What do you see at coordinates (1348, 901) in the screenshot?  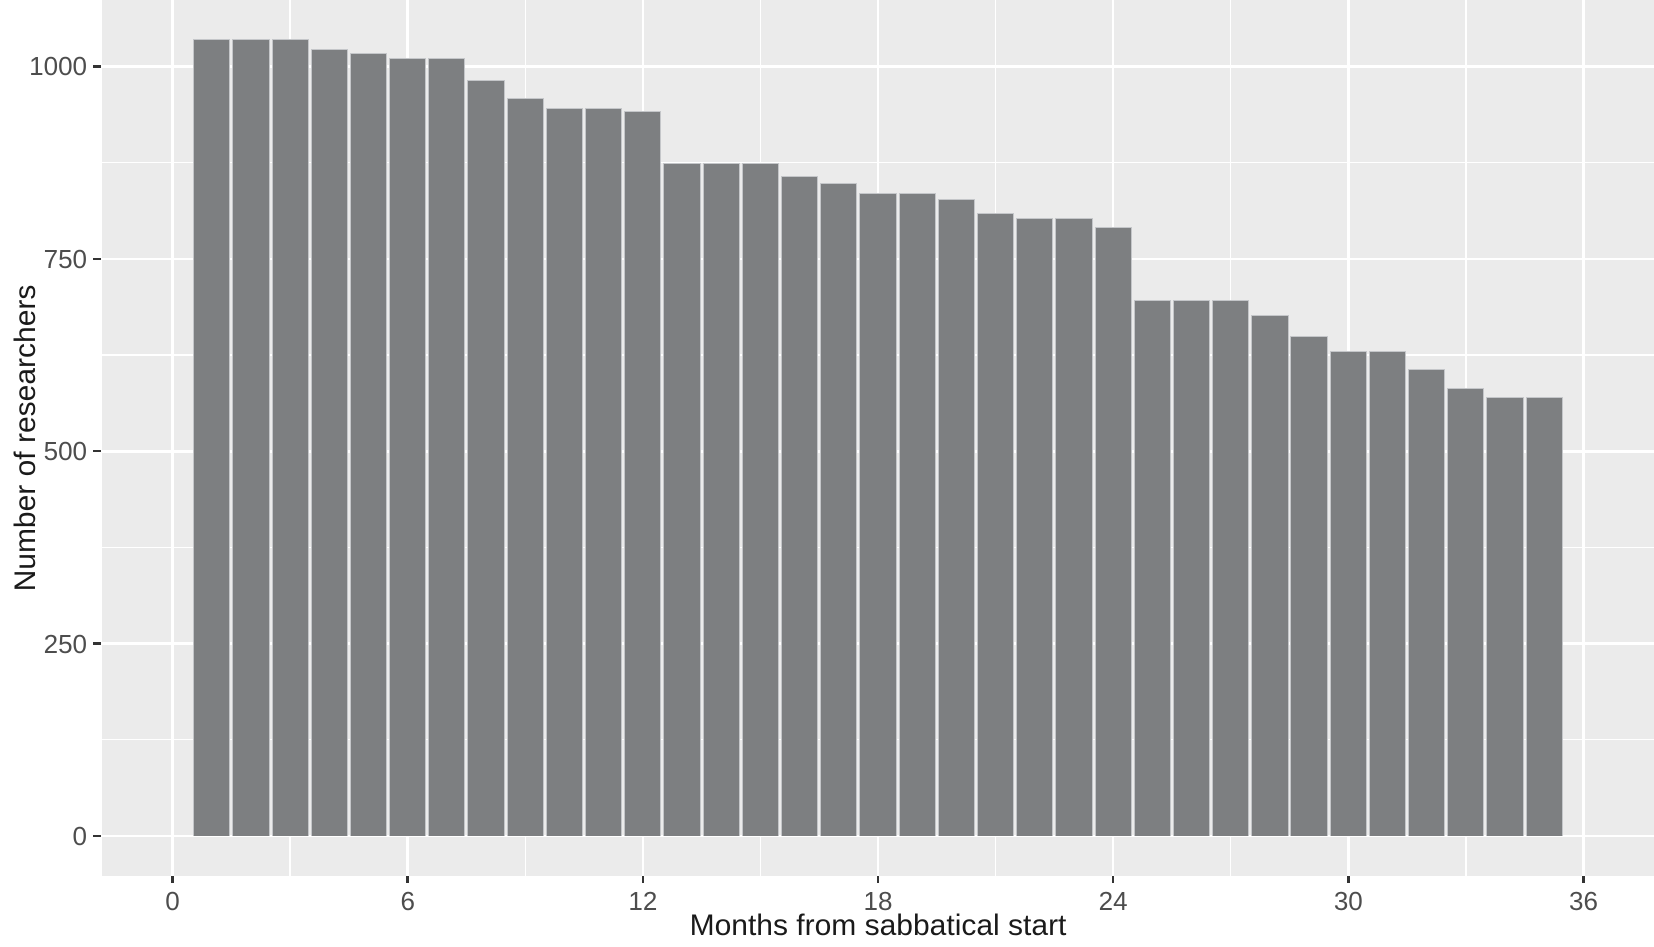 I see `x-tick-label: 30` at bounding box center [1348, 901].